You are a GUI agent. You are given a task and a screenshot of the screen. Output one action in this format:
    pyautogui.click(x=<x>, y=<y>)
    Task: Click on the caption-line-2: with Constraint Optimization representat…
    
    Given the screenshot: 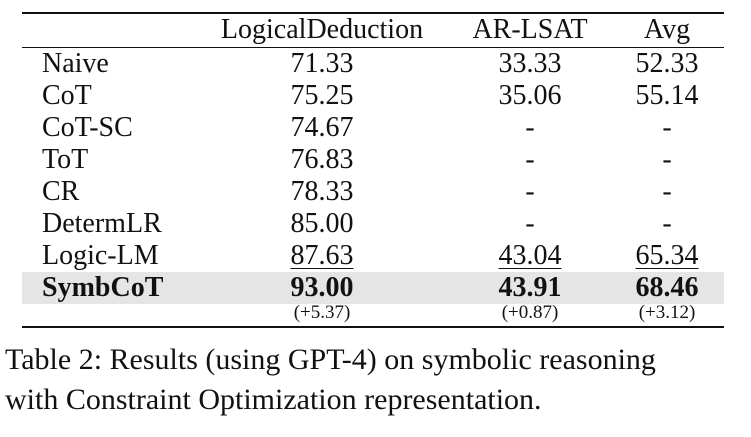 What is the action you would take?
    pyautogui.click(x=273, y=399)
    